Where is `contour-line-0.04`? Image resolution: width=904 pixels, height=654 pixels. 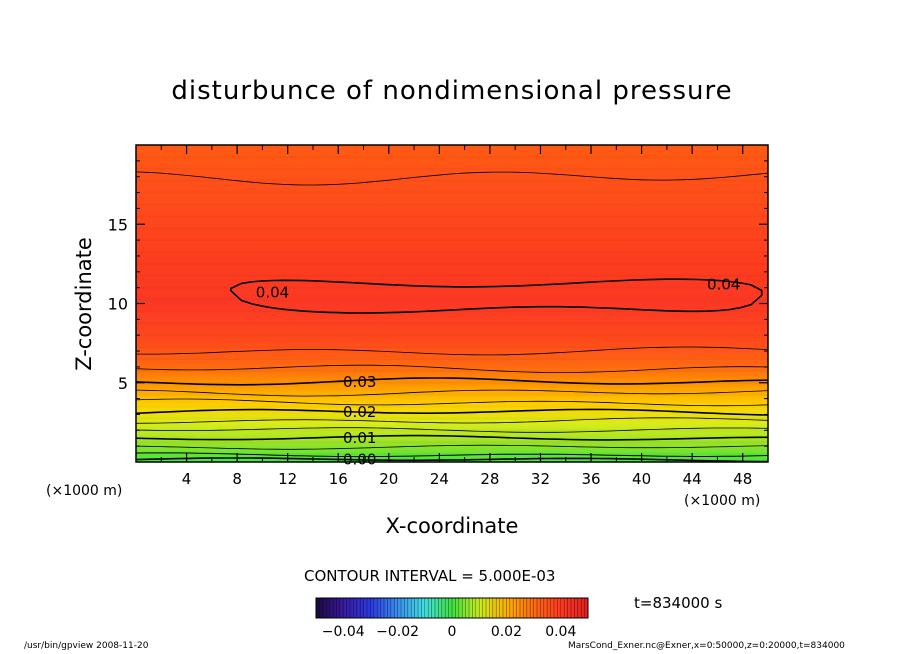 contour-line-0.04 is located at coordinates (496, 296).